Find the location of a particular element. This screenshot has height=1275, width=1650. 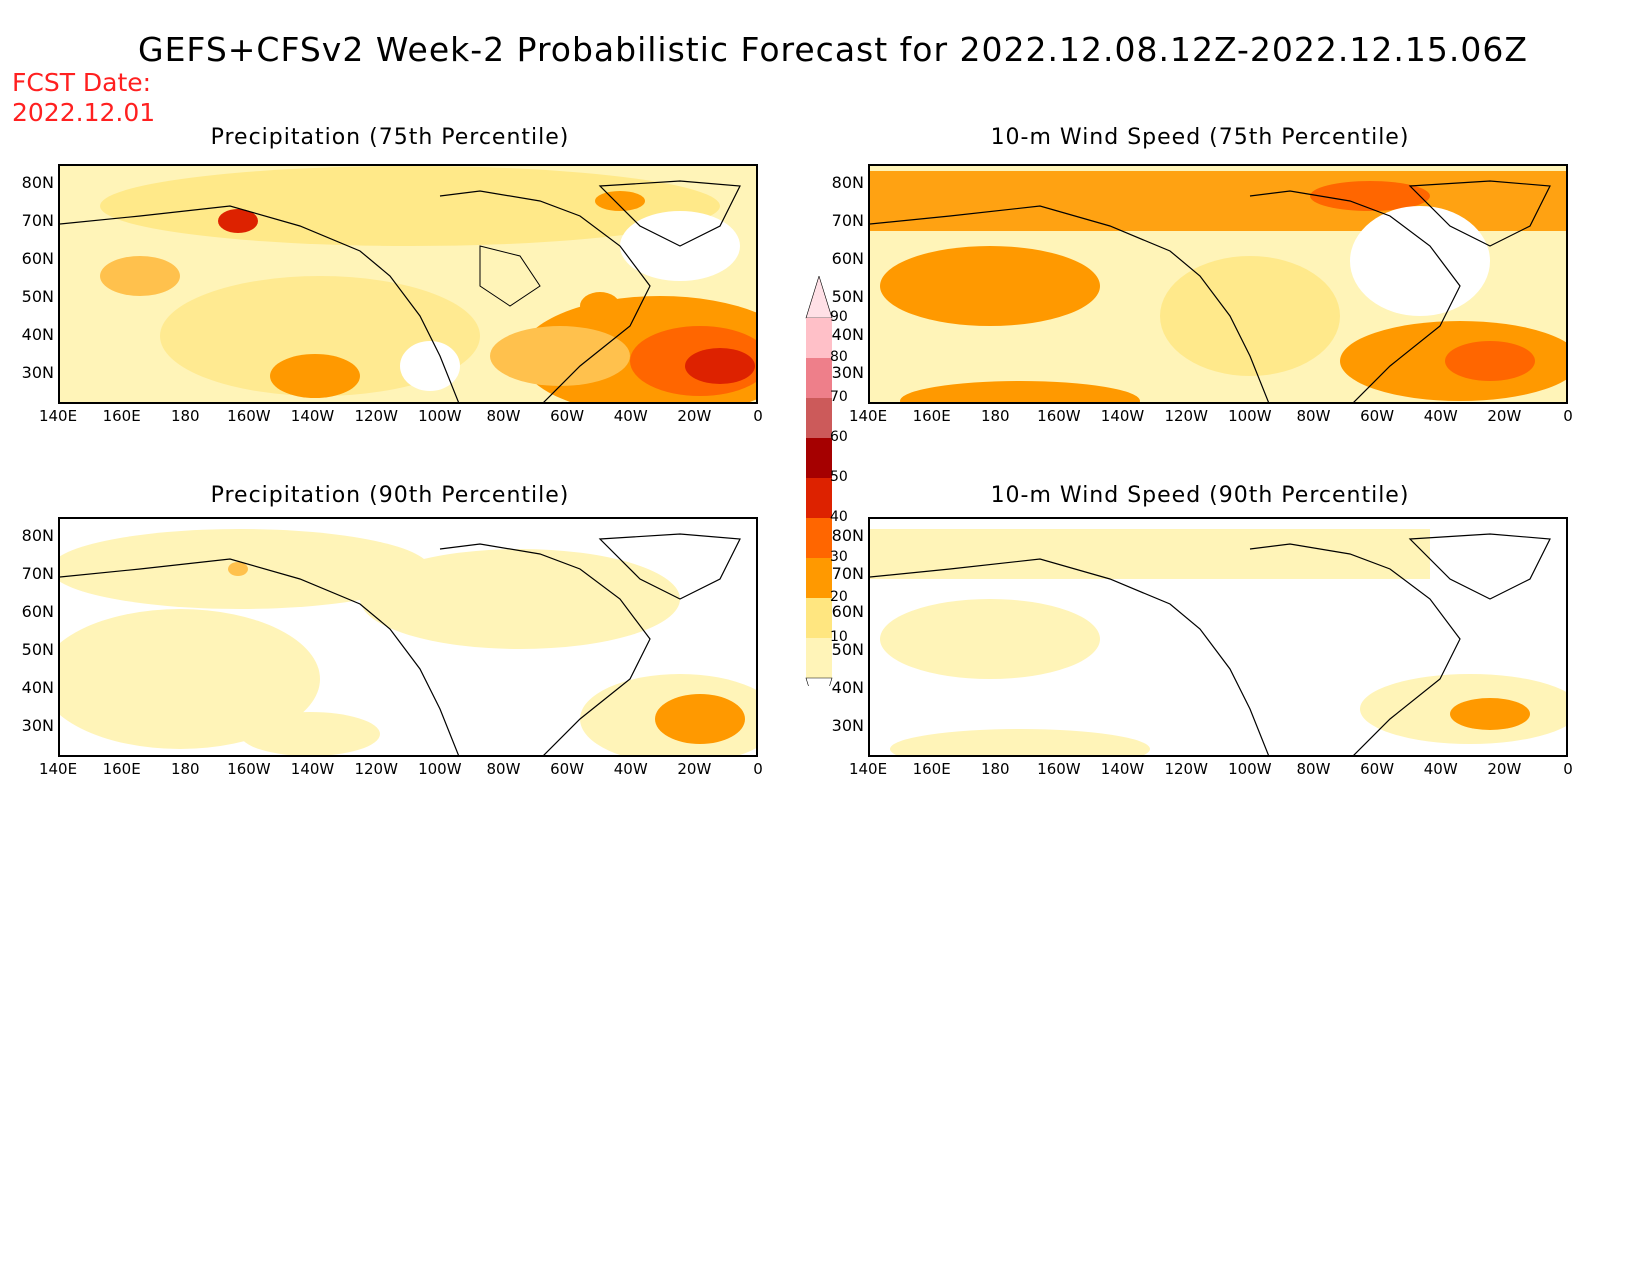

panel-title-wind-90: 10-m Wind Speed (90th Percentile) is located at coordinates (1200, 495).